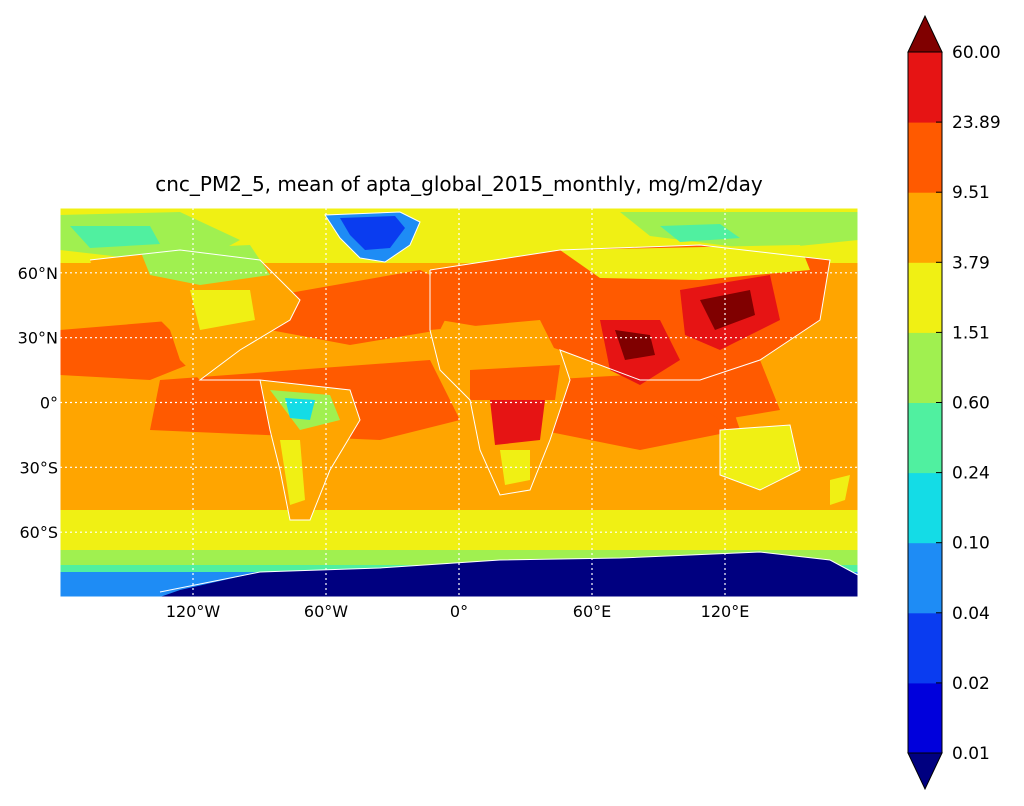 This screenshot has height=806, width=1024. Describe the element at coordinates (49, 403) in the screenshot. I see `lat-tick-label: 0°` at that location.